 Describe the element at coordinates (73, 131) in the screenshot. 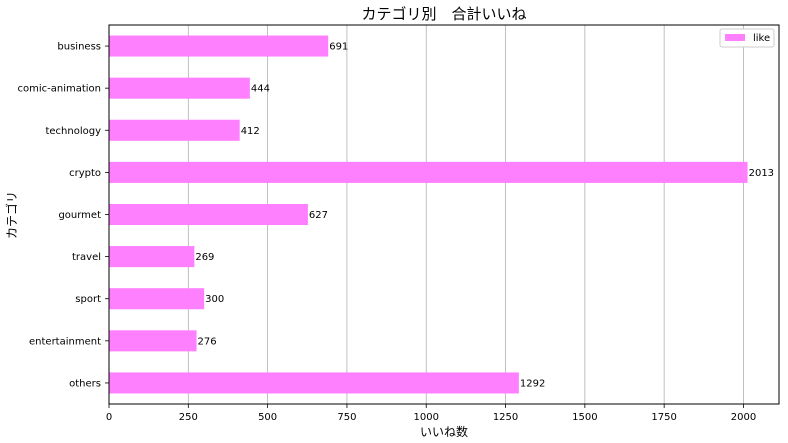

I see `y-tick-label: technology` at that location.